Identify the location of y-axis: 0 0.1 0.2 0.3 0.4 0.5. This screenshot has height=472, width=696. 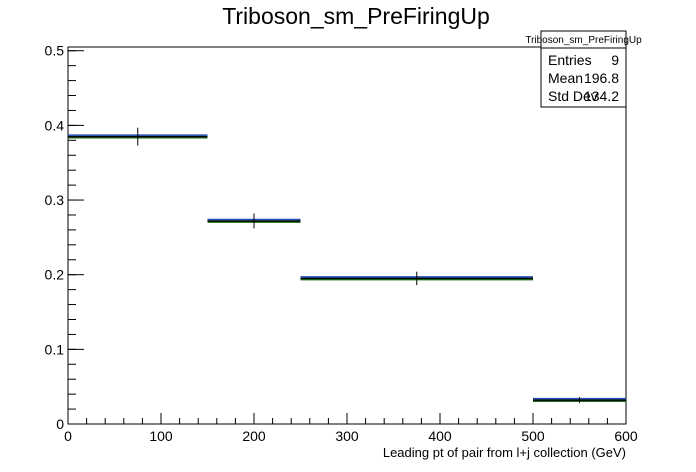
(64, 237).